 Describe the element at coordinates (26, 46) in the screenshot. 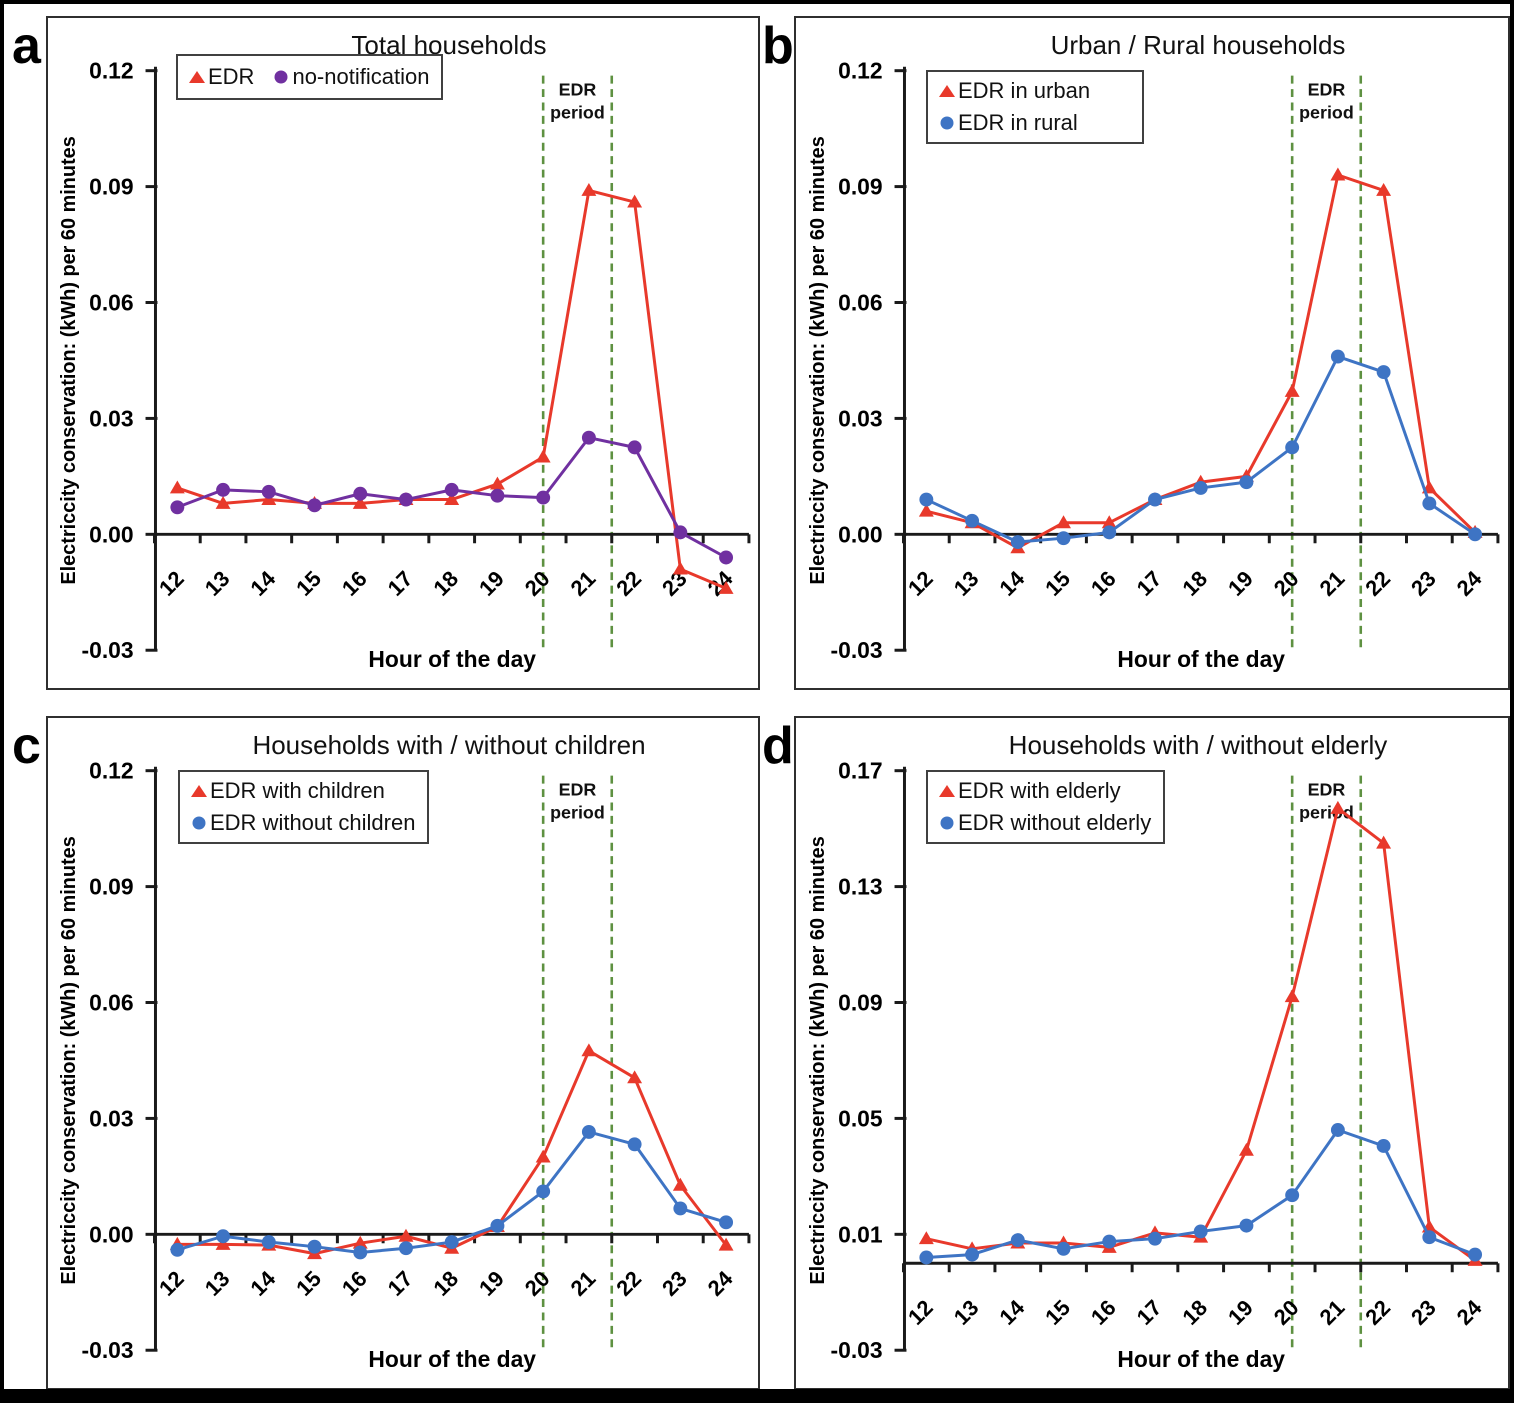

I see `panel-letter: a` at that location.